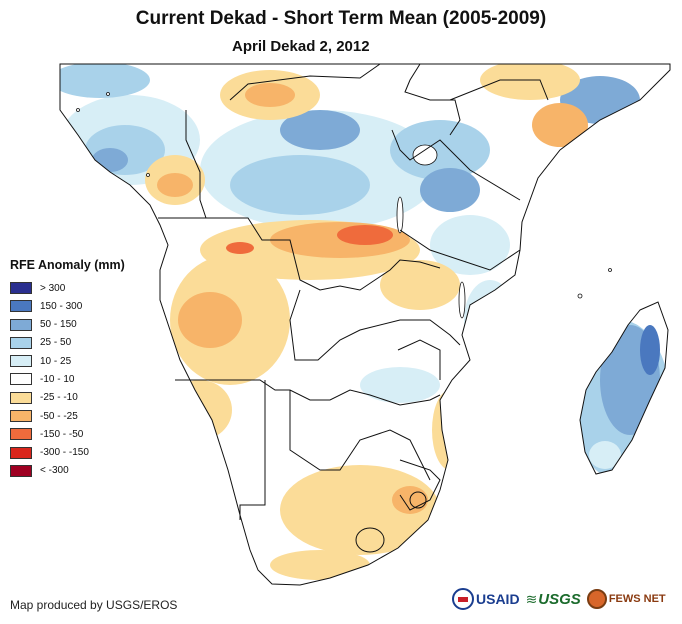  I want to click on fews-logo: FEWS NET, so click(626, 599).